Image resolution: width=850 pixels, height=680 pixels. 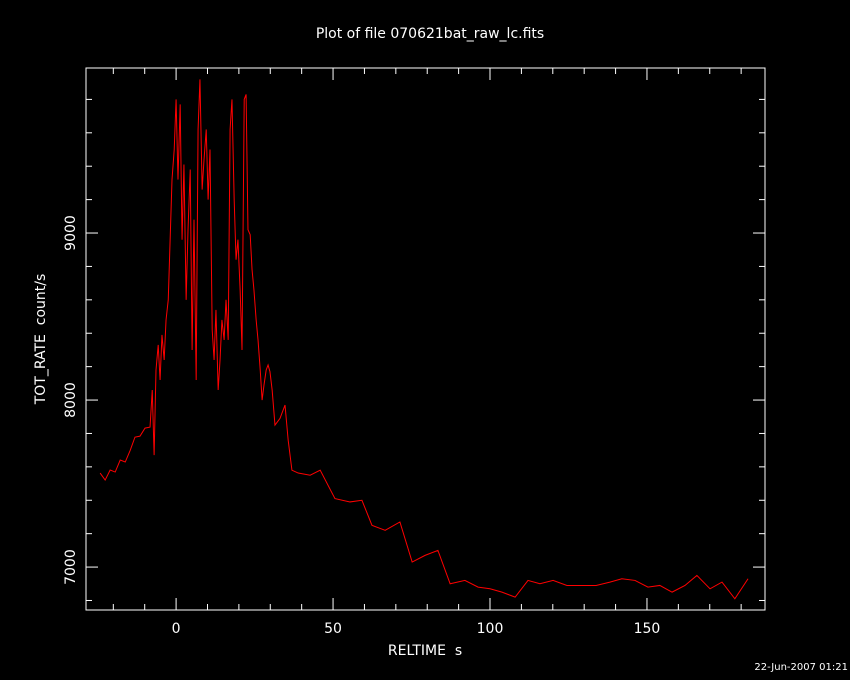 I want to click on x-axis-label: RELTIME s, so click(x=425, y=651).